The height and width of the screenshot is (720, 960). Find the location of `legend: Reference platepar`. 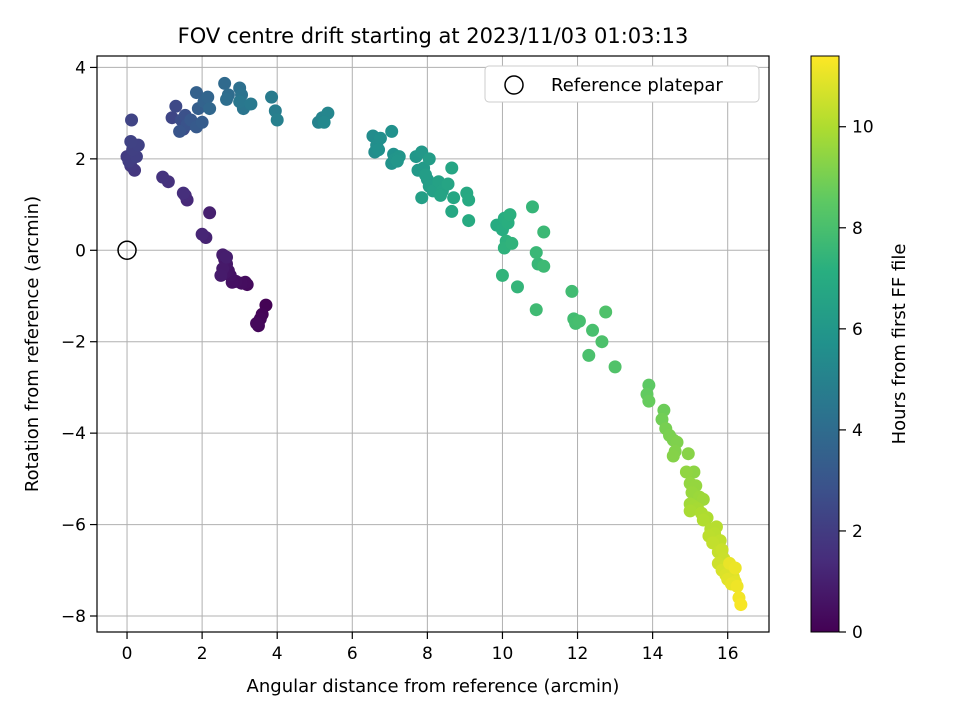

legend: Reference platepar is located at coordinates (622, 84).